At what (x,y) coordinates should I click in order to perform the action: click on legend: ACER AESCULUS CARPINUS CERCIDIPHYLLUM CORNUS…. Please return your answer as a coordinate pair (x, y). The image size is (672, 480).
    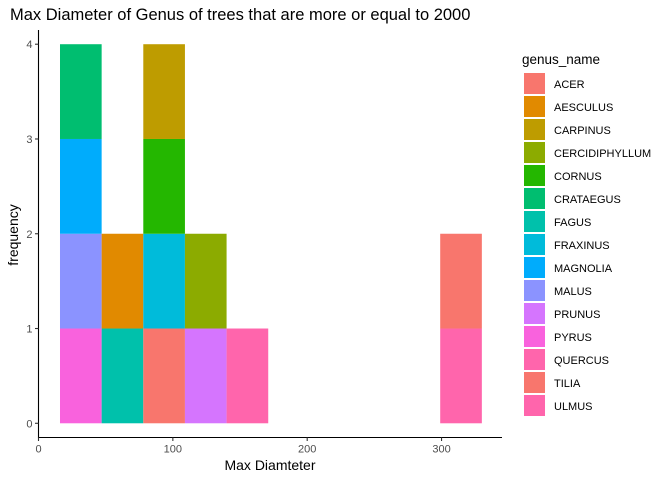
    Looking at the image, I should click on (587, 244).